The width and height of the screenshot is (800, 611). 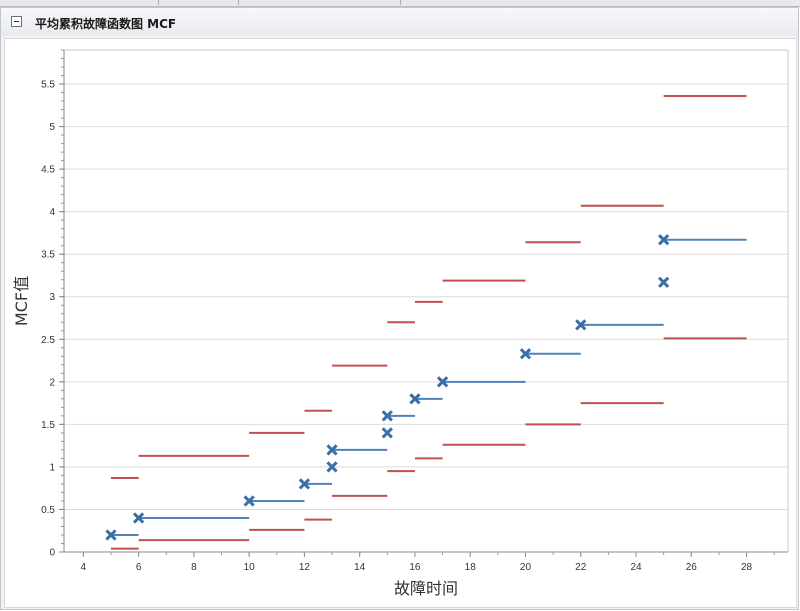 I want to click on x-tick-label: 16, so click(x=415, y=567).